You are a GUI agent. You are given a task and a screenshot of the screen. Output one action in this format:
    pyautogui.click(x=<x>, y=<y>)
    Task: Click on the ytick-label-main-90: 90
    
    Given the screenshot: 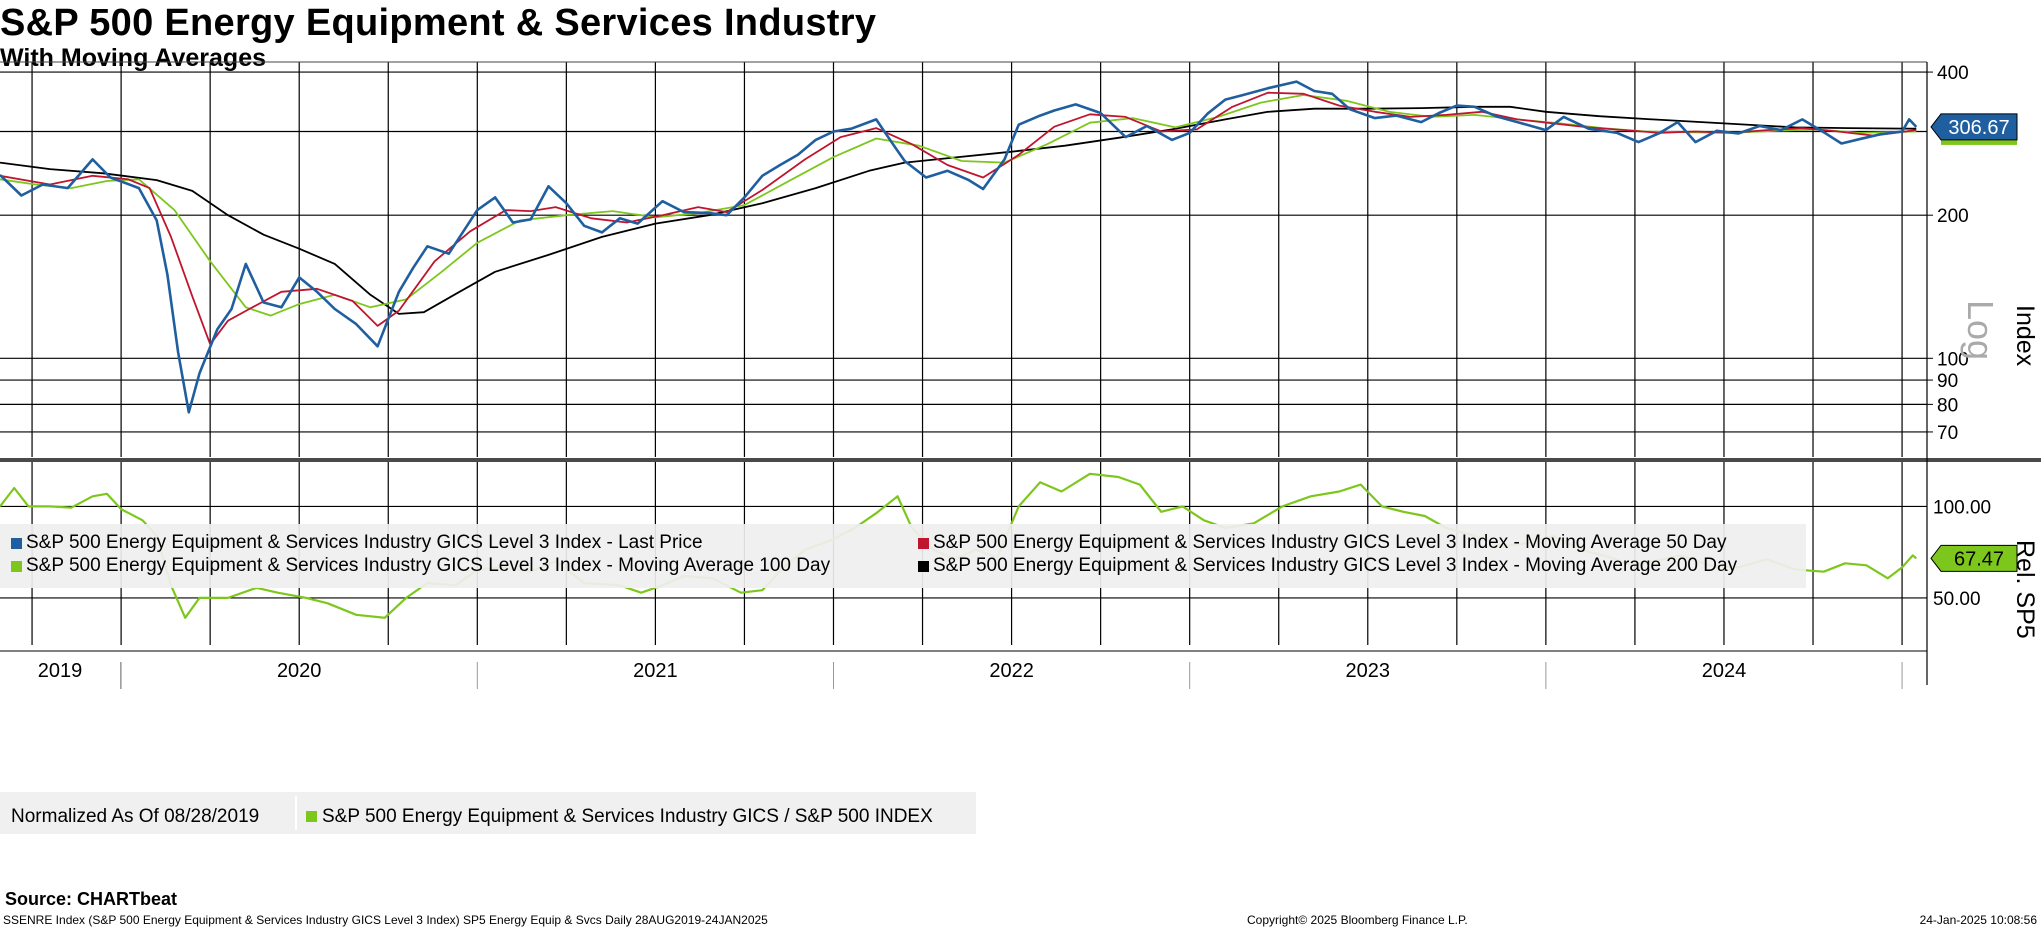 What is the action you would take?
    pyautogui.click(x=1947, y=381)
    